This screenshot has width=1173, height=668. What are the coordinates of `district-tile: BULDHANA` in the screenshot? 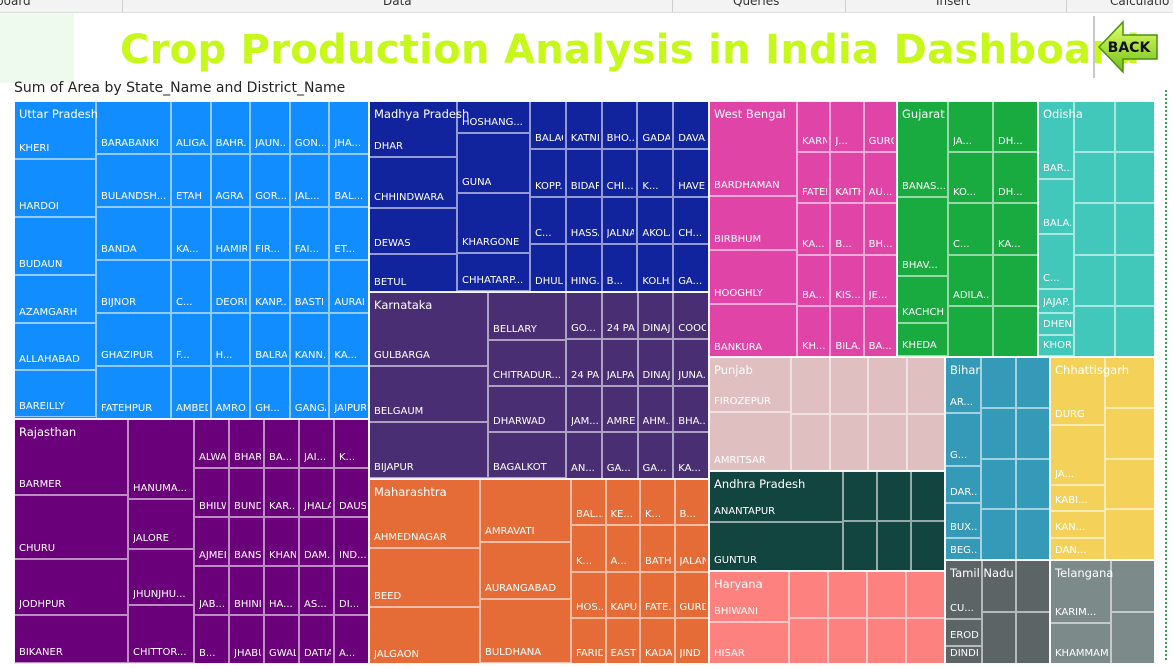 It's located at (525, 631).